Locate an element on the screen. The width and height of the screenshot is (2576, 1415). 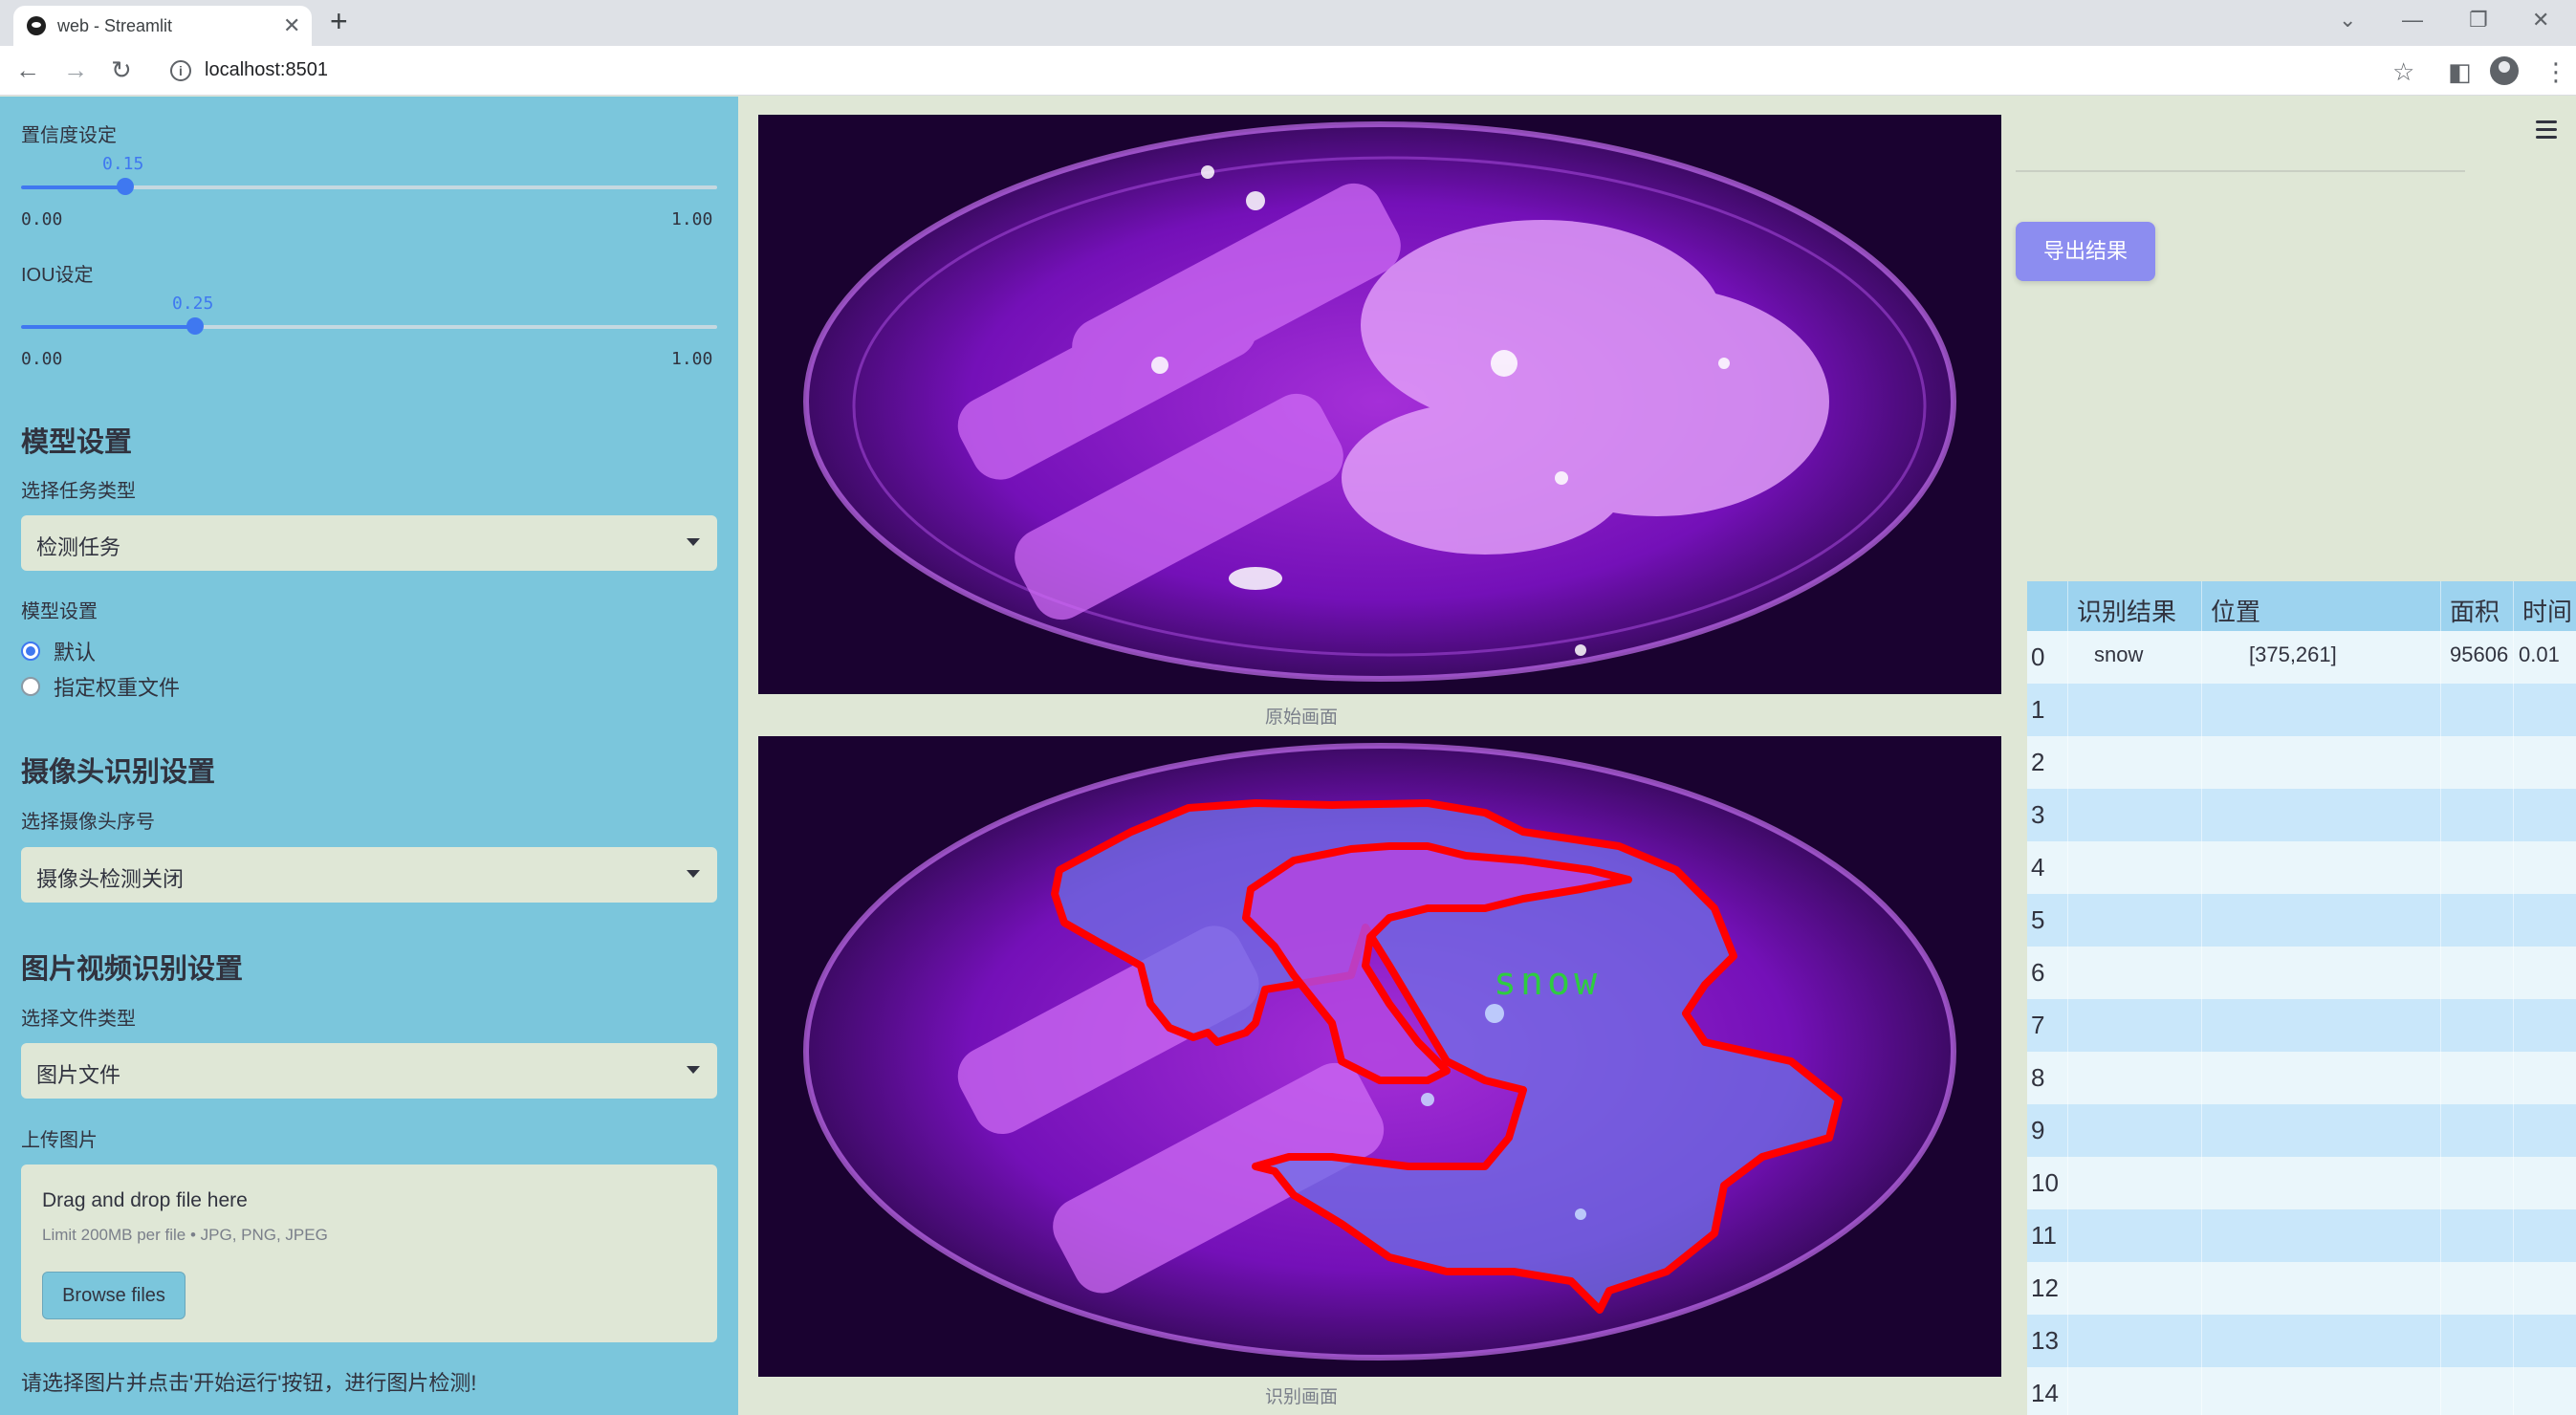
confidence-slider-fill is located at coordinates (73, 187).